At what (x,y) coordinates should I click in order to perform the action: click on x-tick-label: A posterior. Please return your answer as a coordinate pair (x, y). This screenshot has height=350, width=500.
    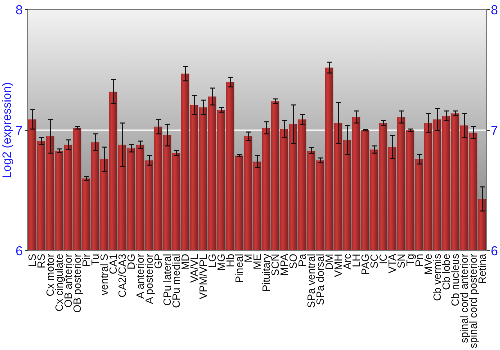
    Looking at the image, I should click on (150, 279).